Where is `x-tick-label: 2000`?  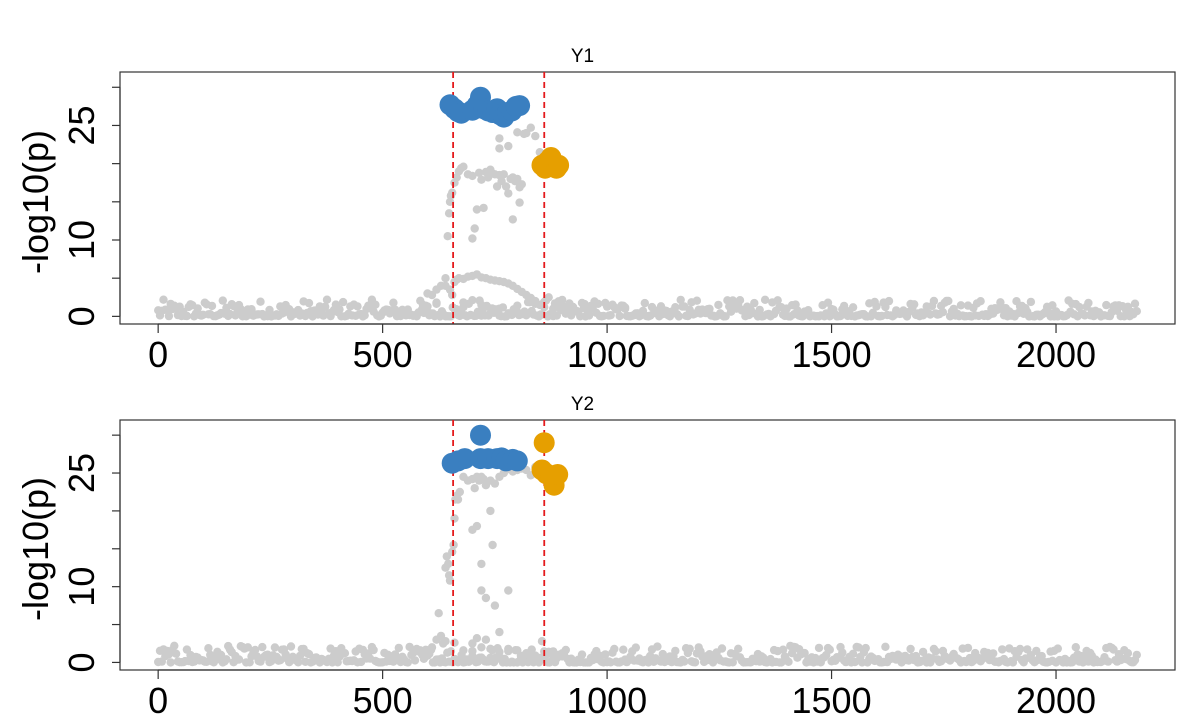 x-tick-label: 2000 is located at coordinates (1056, 354).